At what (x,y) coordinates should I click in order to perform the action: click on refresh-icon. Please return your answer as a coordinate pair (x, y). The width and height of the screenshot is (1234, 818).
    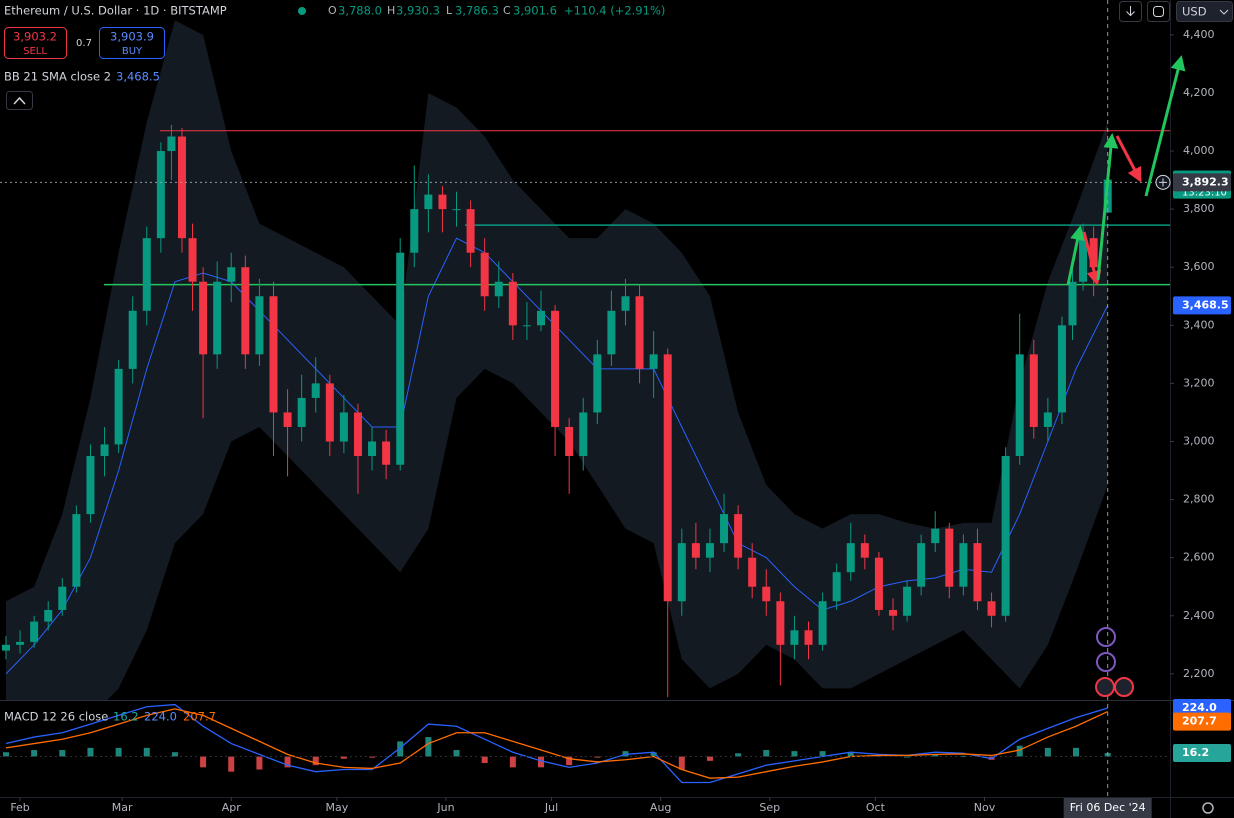
    Looking at the image, I should click on (1158, 11).